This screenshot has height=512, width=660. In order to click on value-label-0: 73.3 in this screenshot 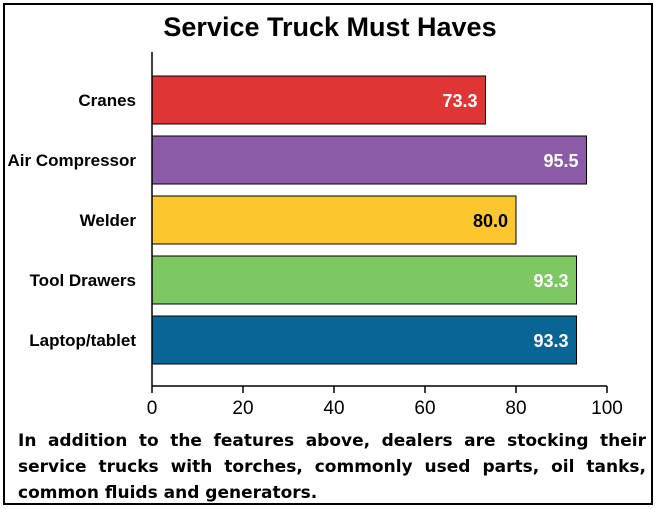, I will do `click(459, 101)`.